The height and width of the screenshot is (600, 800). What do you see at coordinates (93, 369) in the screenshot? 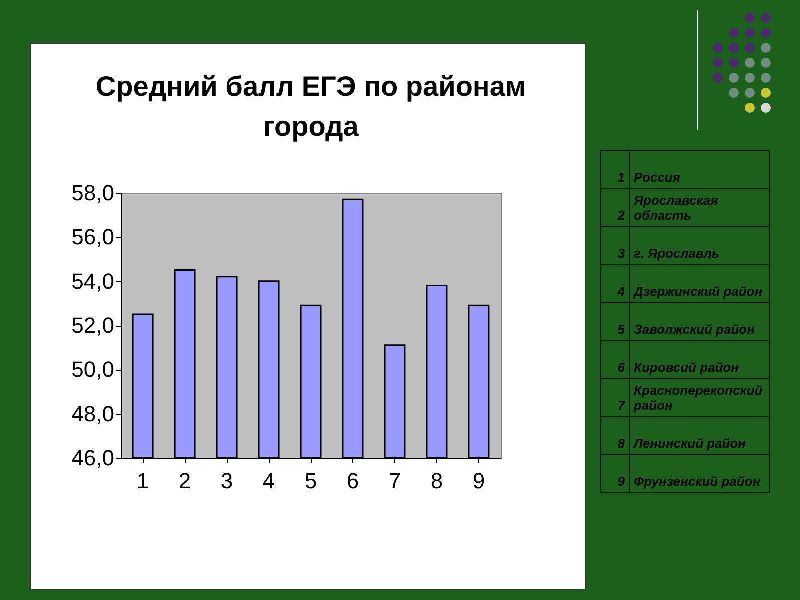
I see `y-tick-label: 50,0` at bounding box center [93, 369].